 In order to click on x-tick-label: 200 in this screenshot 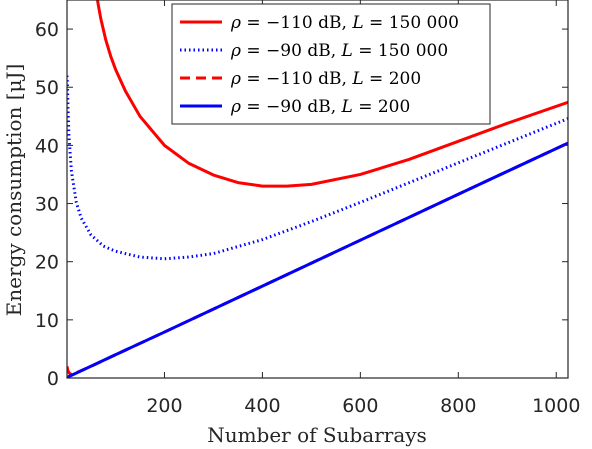, I will do `click(164, 406)`.